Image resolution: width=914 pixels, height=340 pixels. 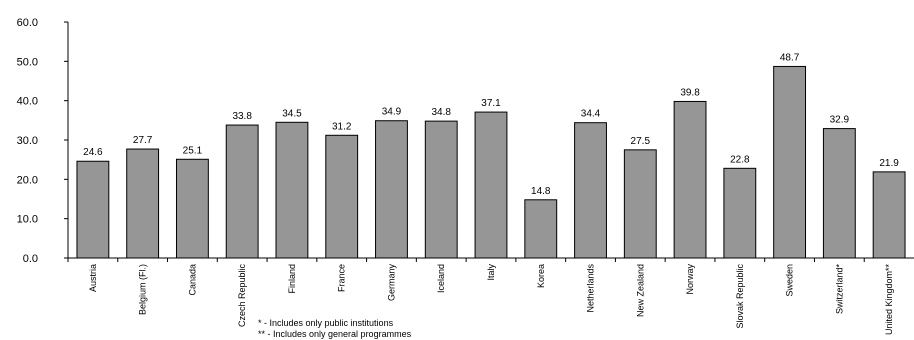 I want to click on value-label: 31.2, so click(x=342, y=126).